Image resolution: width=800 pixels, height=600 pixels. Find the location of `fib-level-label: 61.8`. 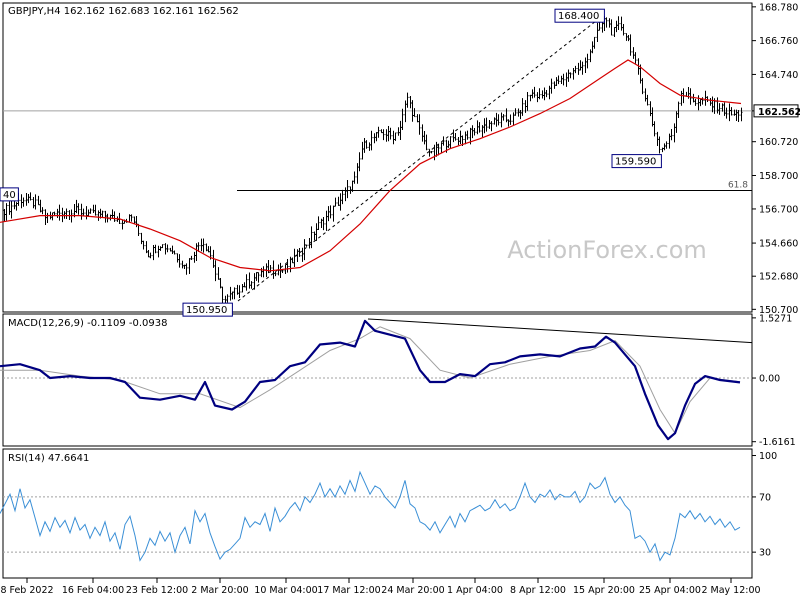

fib-level-label: 61.8 is located at coordinates (738, 186).